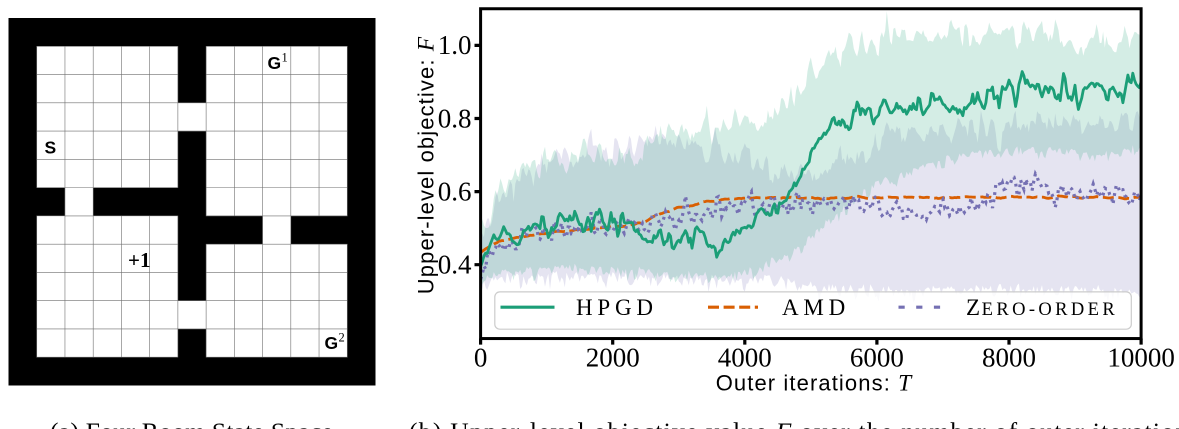 The image size is (1179, 429). Describe the element at coordinates (455, 191) in the screenshot. I see `svg-text: 0.6` at that location.